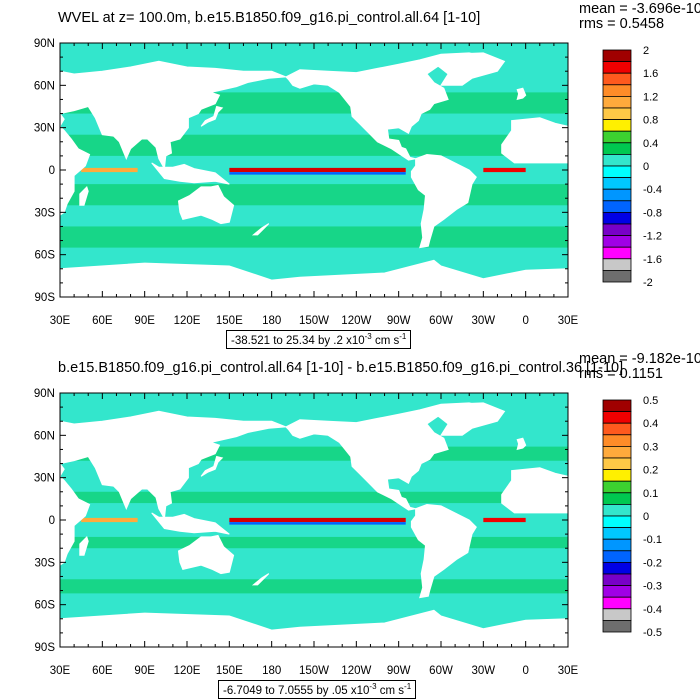 The image size is (700, 700). Describe the element at coordinates (622, 24) in the screenshot. I see `rms-stat: rms = 0.5458` at that location.